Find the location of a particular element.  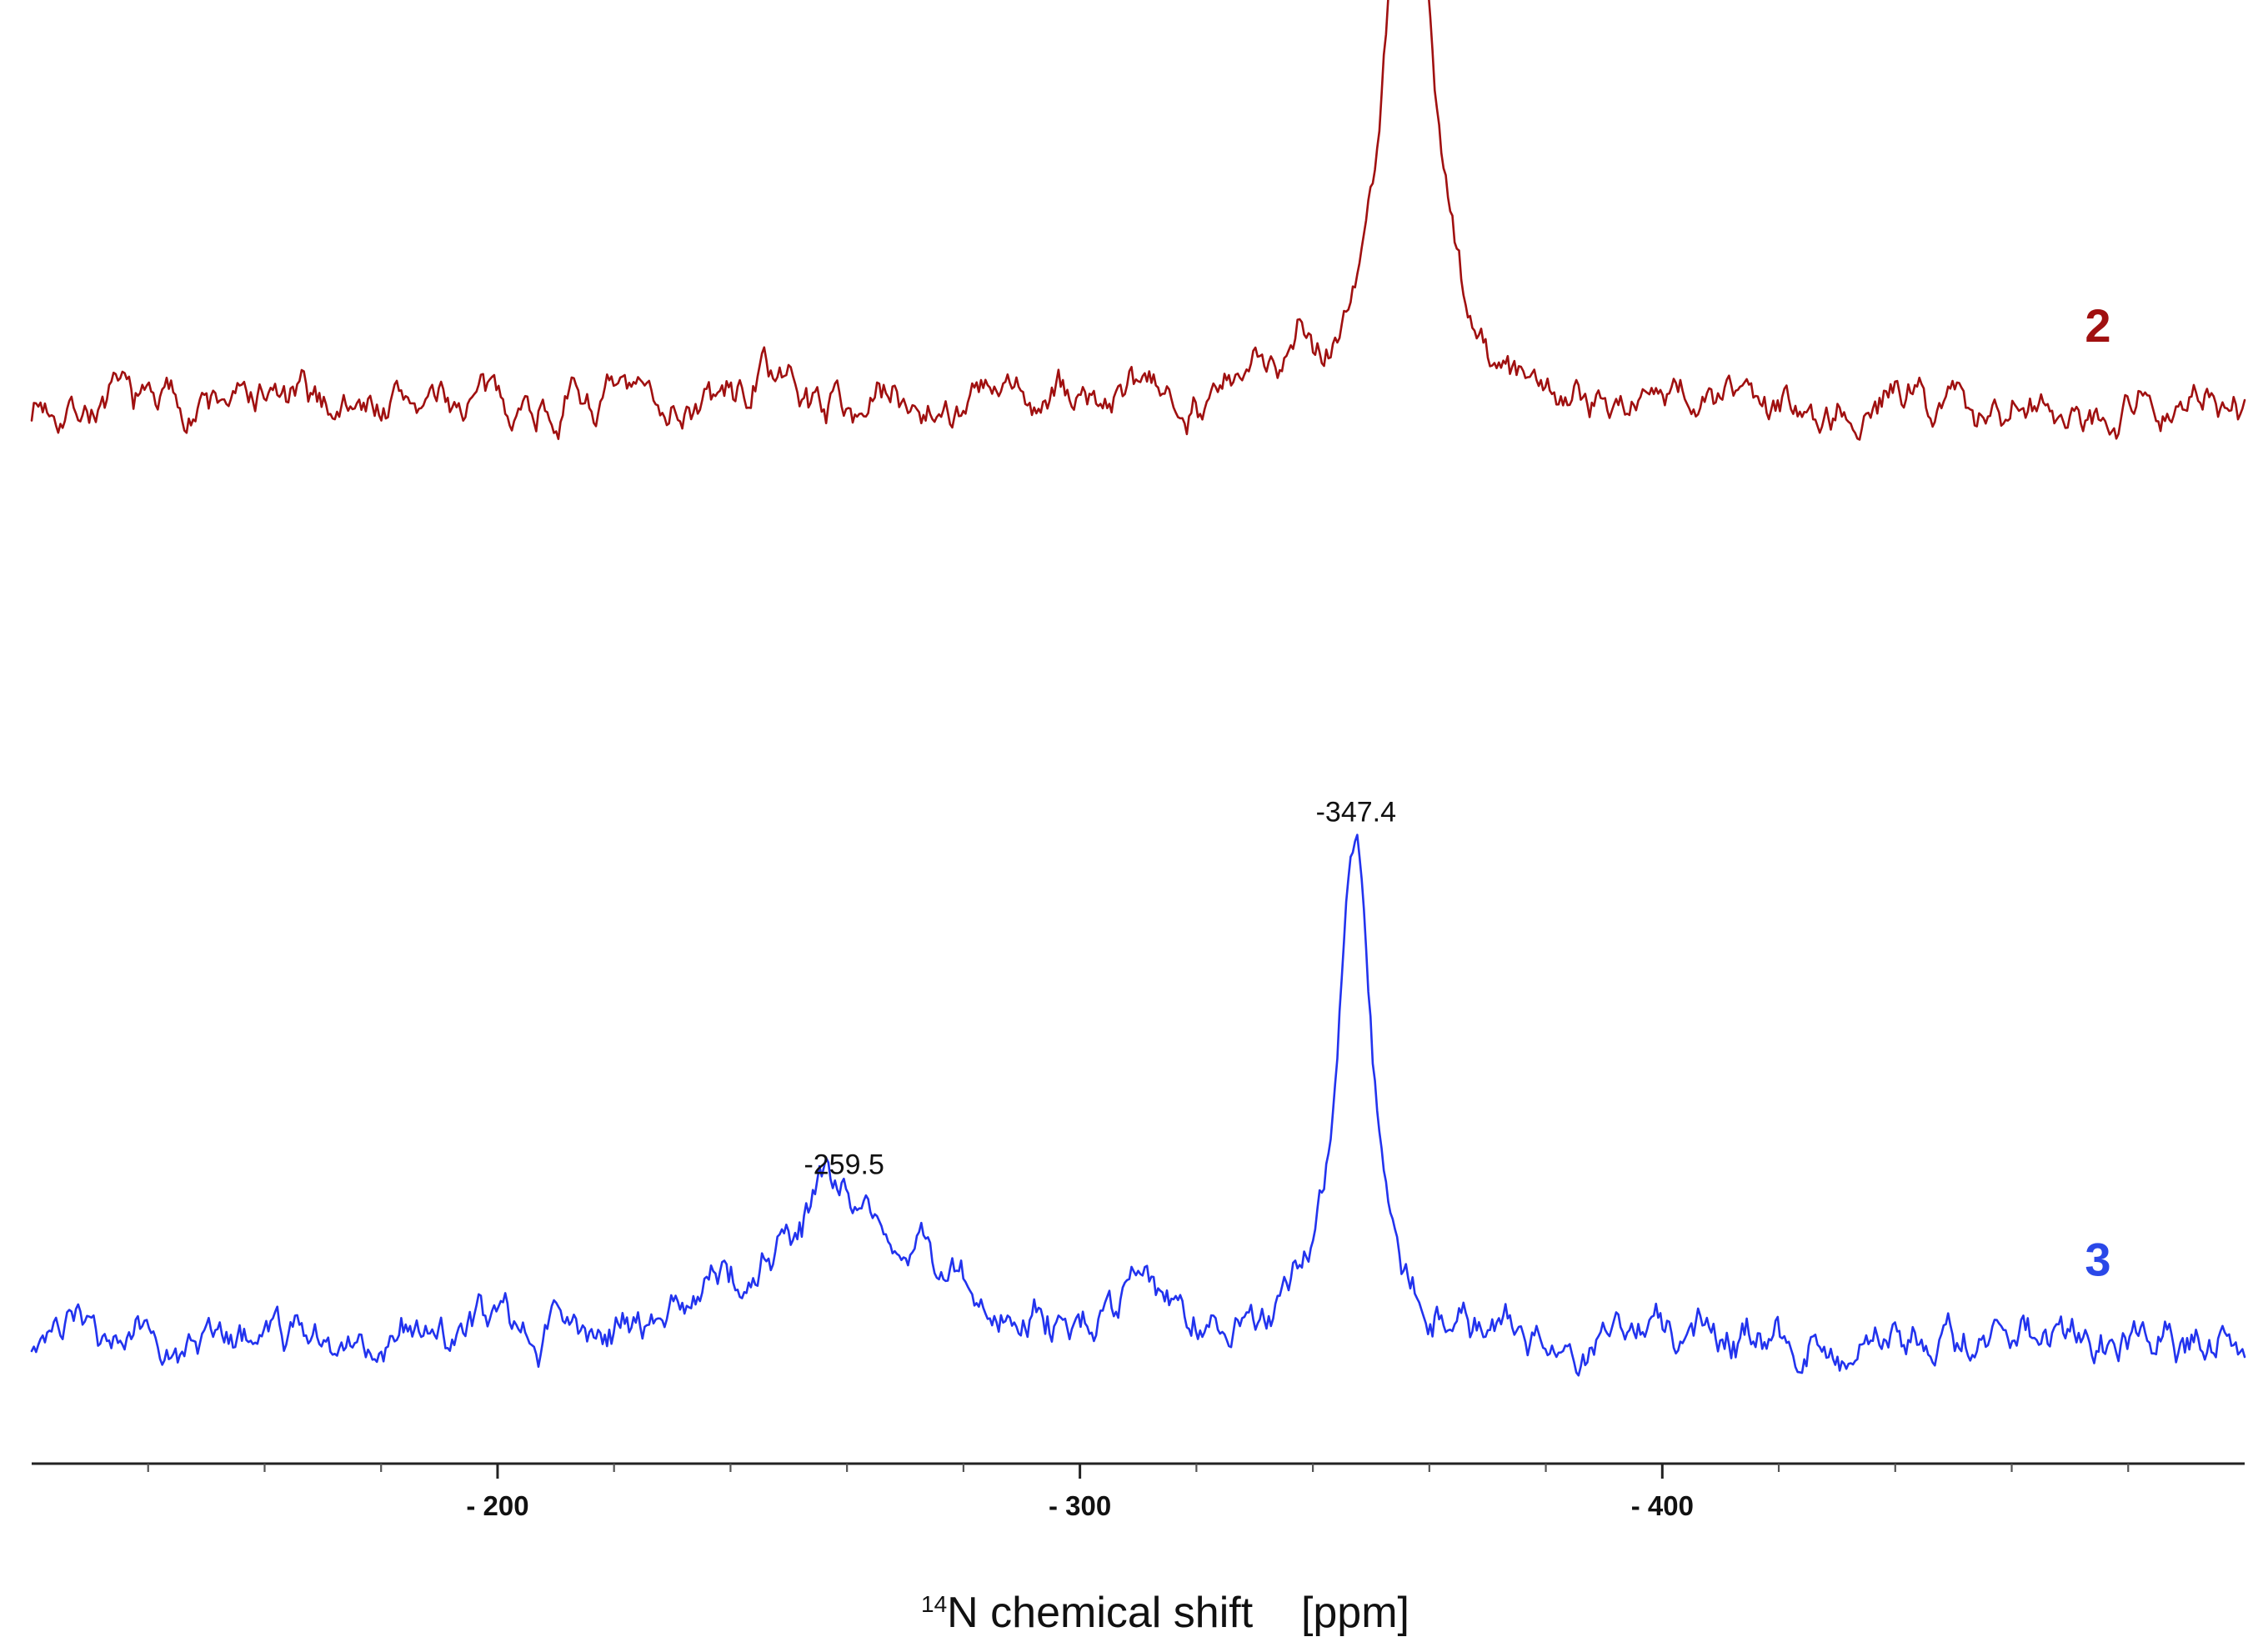

tick-label-300: - 300 is located at coordinates (1080, 1505).